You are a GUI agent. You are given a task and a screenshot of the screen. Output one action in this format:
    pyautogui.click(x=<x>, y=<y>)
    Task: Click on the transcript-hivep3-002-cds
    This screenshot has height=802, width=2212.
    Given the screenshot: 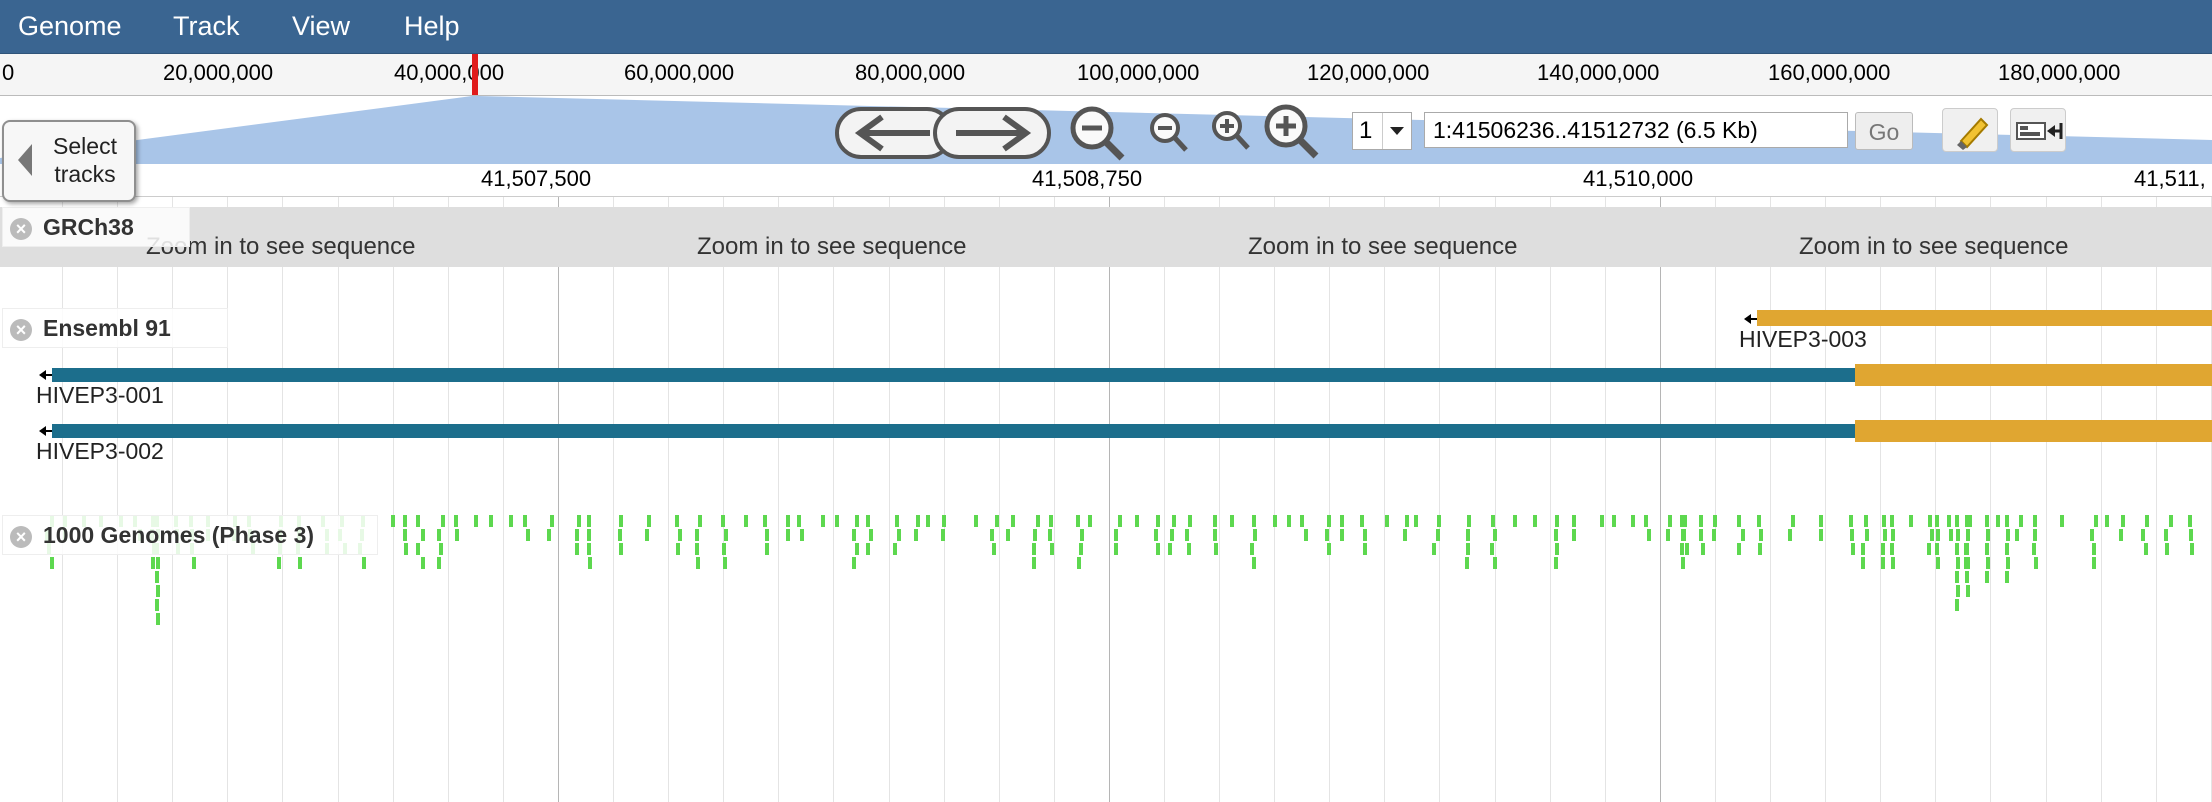 What is the action you would take?
    pyautogui.click(x=953, y=431)
    